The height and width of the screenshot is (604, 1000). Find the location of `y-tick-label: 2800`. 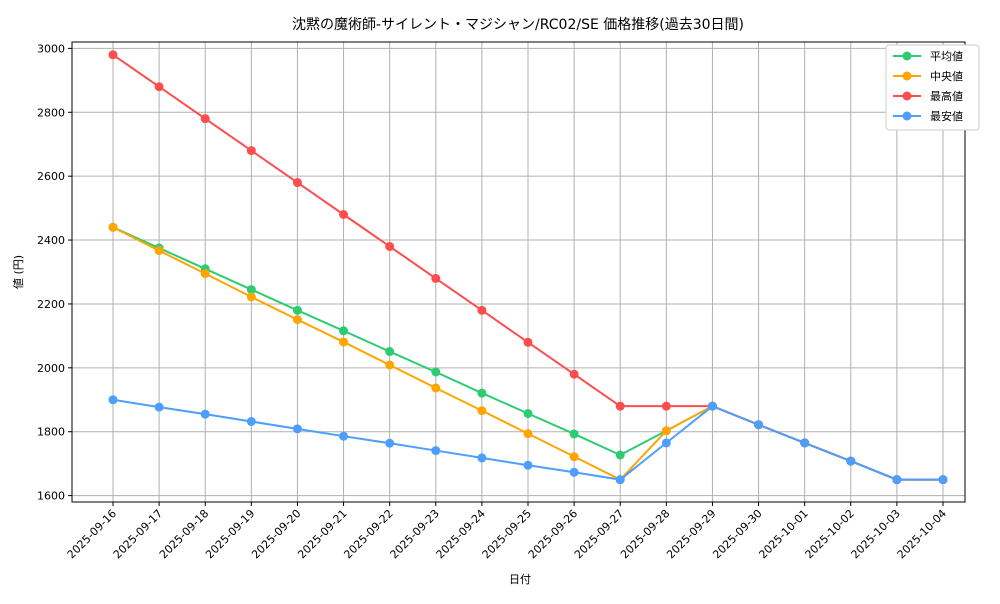

y-tick-label: 2800 is located at coordinates (51, 112).